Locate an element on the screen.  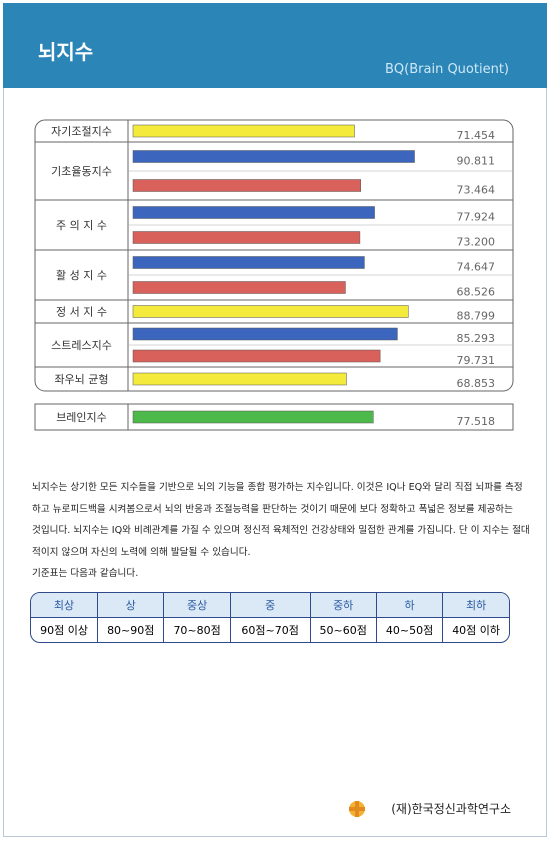
value-label: 68.853 is located at coordinates (476, 383).